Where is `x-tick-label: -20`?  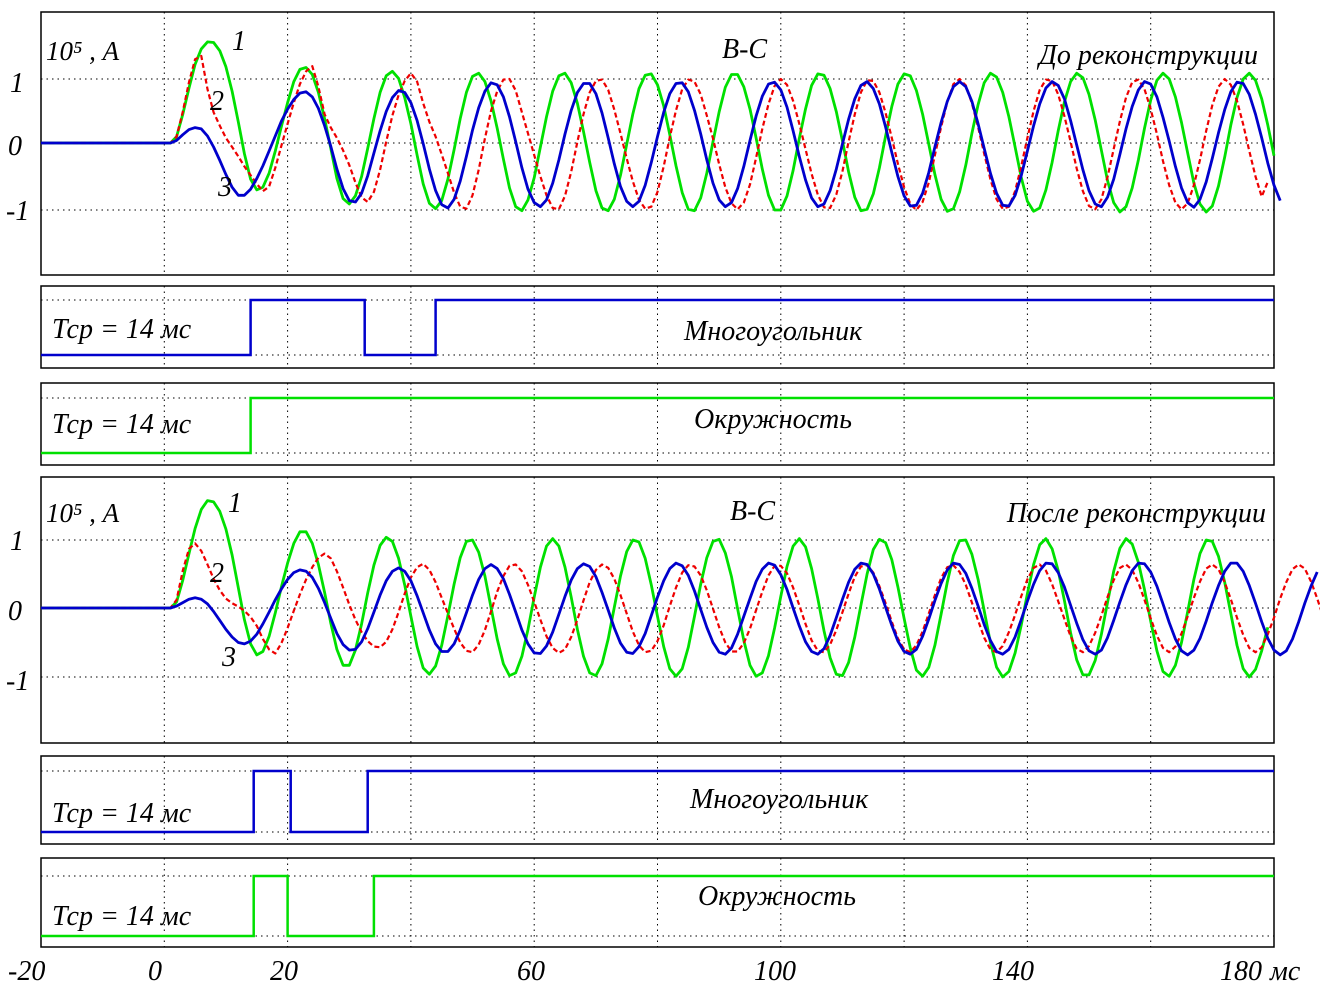 x-tick-label: -20 is located at coordinates (26, 969).